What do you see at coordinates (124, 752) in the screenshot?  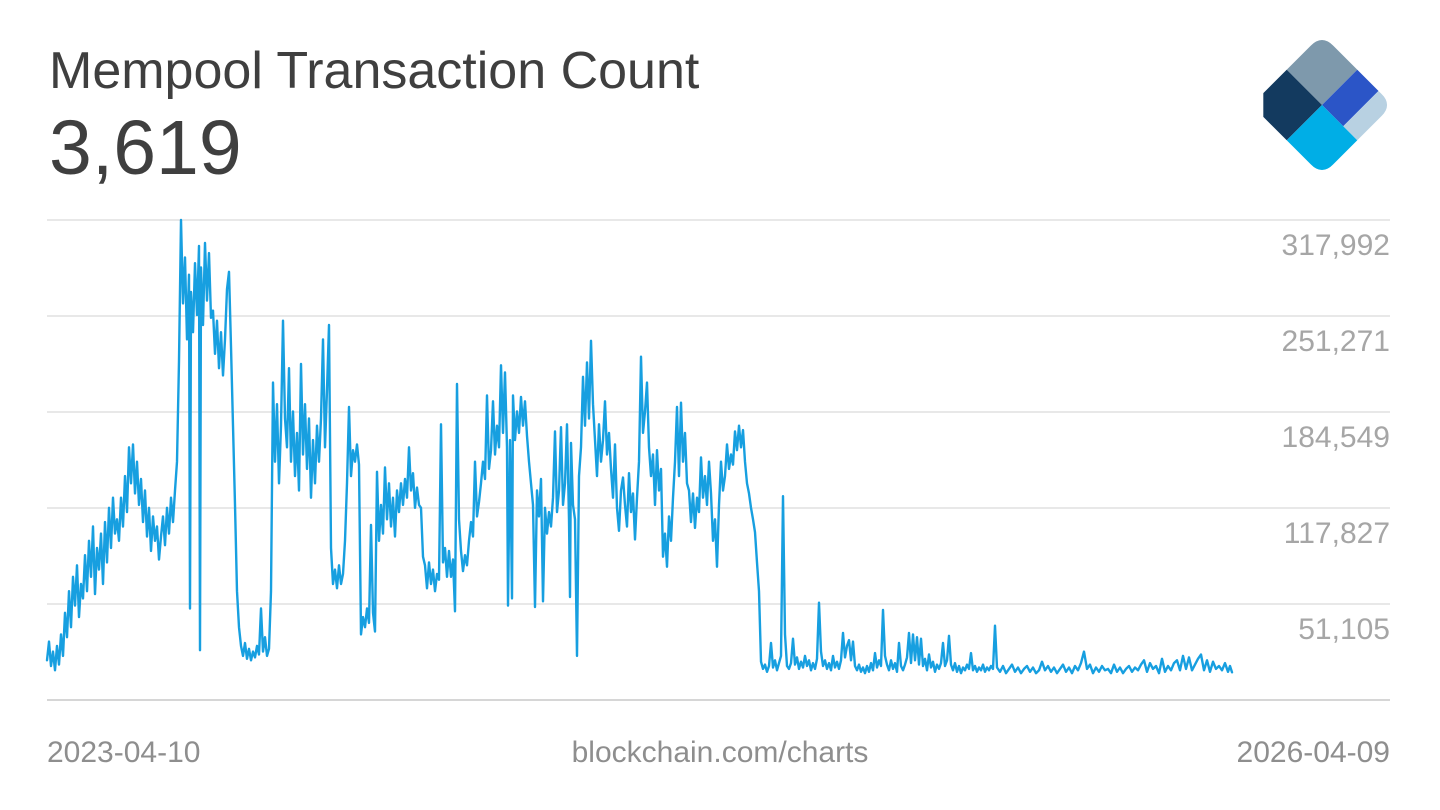 I see `x-axis-start-date: 2023-04-10` at bounding box center [124, 752].